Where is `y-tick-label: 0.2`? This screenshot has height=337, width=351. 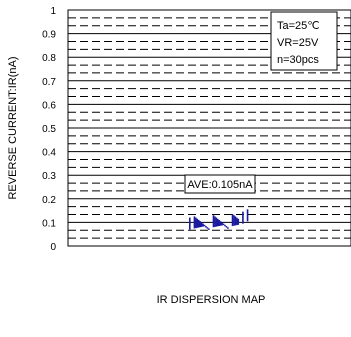 y-tick-label: 0.2 is located at coordinates (49, 200).